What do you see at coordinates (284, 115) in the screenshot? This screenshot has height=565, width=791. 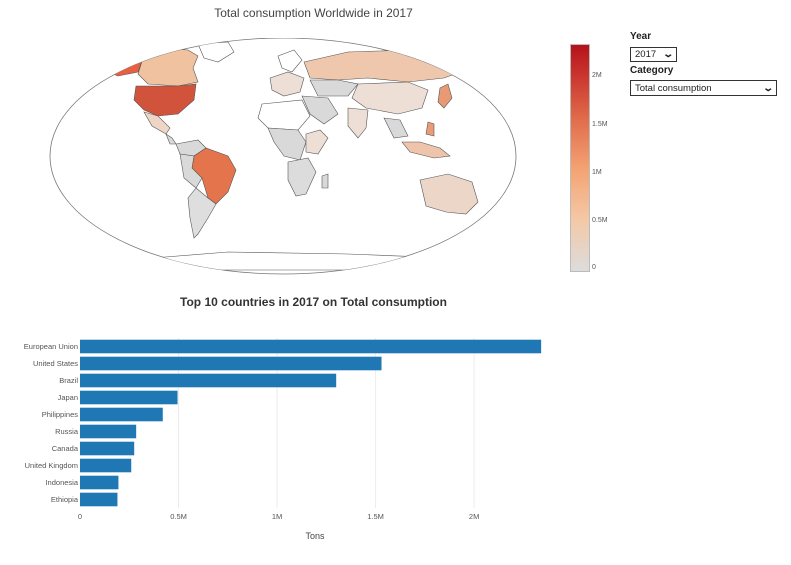 I see `region-north-africa` at bounding box center [284, 115].